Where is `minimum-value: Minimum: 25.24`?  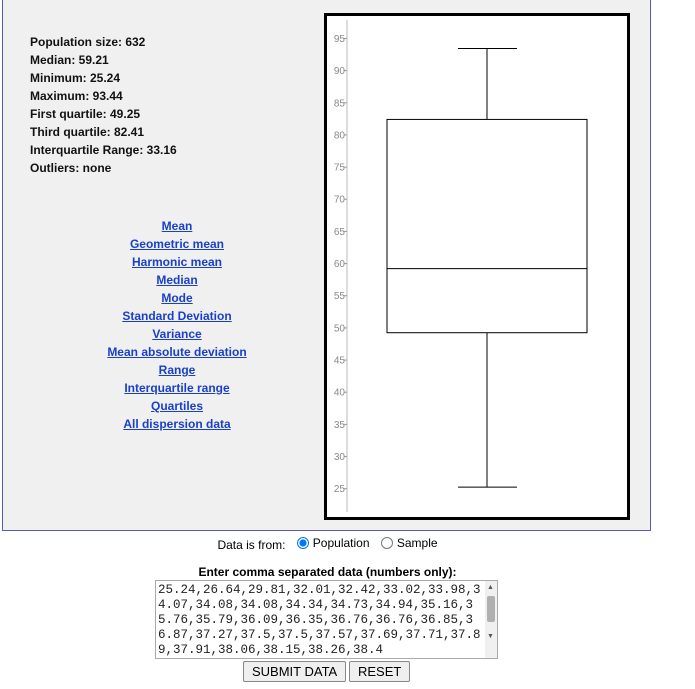
minimum-value: Minimum: 25.24 is located at coordinates (75, 78).